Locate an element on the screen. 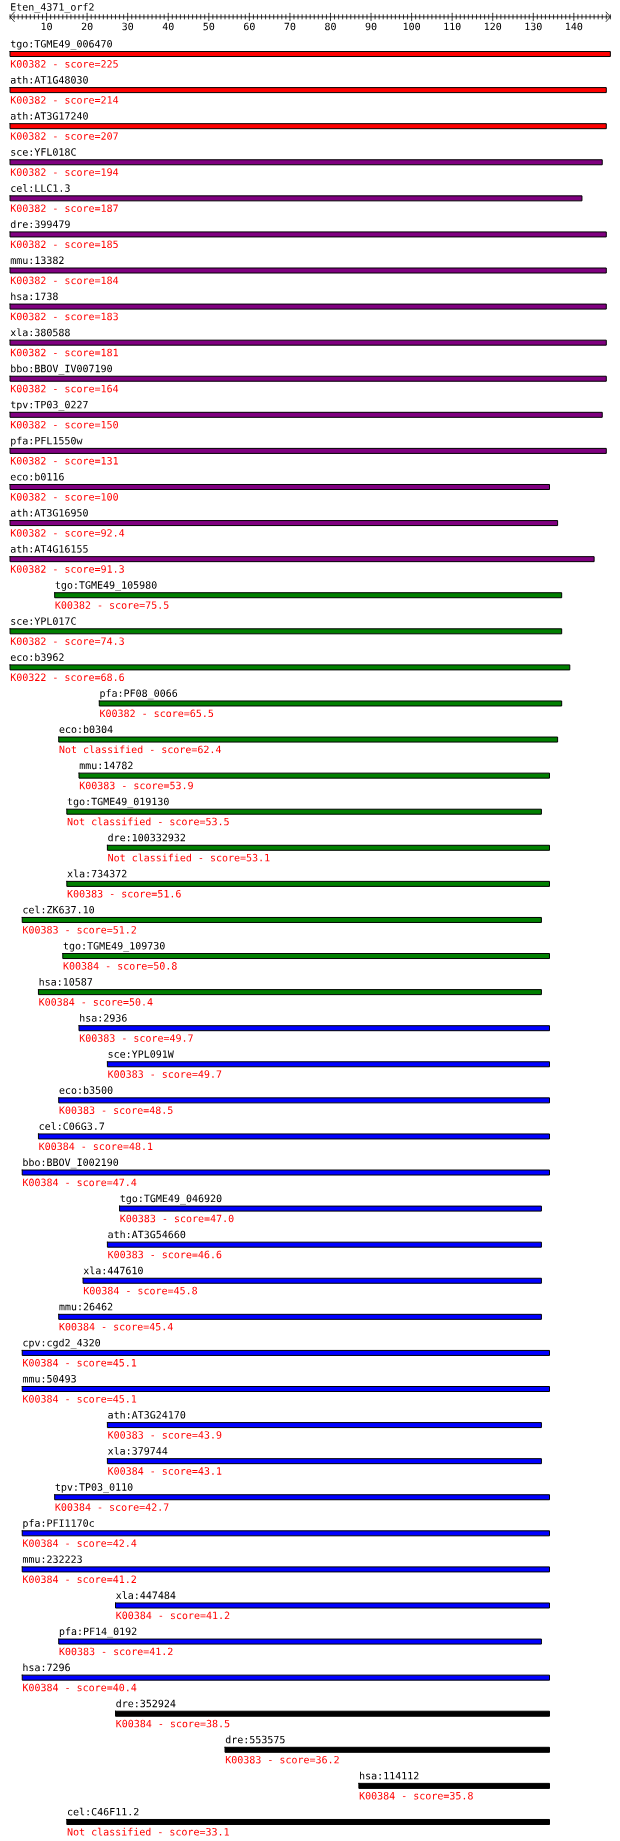 This screenshot has width=620, height=1841. annotation: K00384 - score=43.1 is located at coordinates (165, 1471).